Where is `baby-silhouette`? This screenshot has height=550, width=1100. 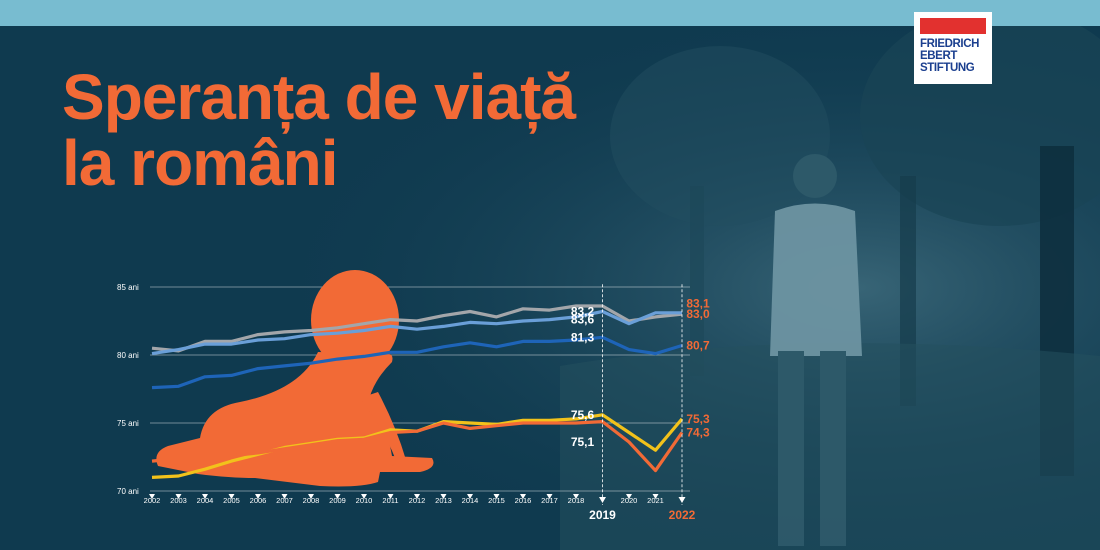 baby-silhouette is located at coordinates (295, 378).